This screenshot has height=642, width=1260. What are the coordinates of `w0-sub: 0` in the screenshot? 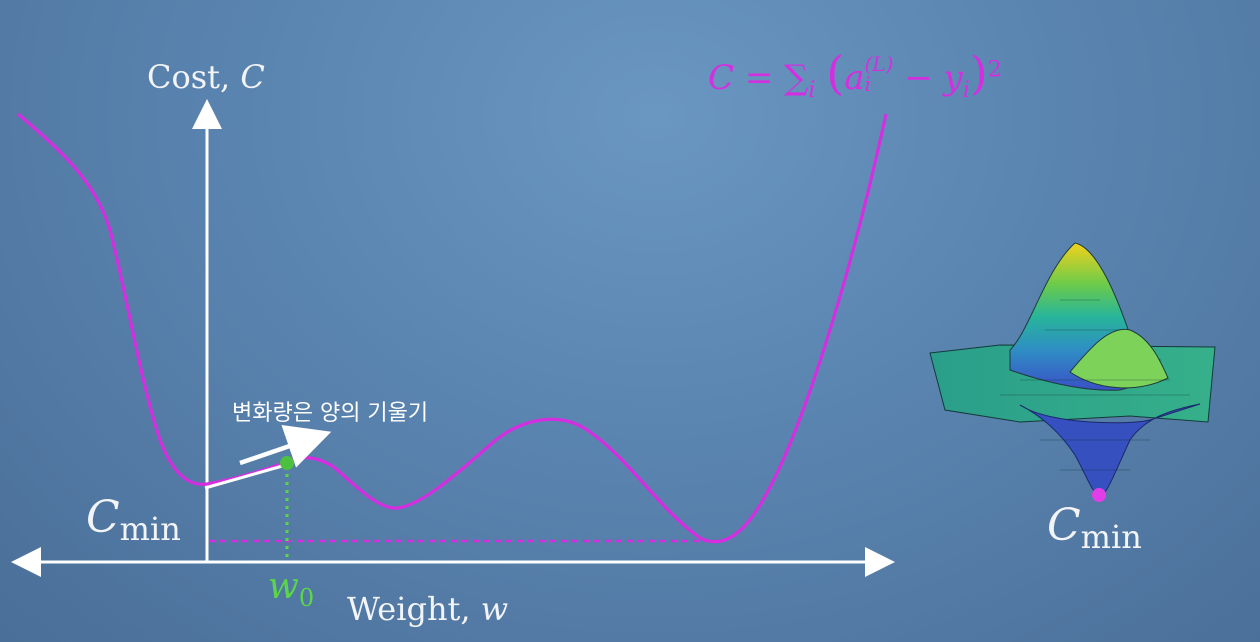 It's located at (306, 598).